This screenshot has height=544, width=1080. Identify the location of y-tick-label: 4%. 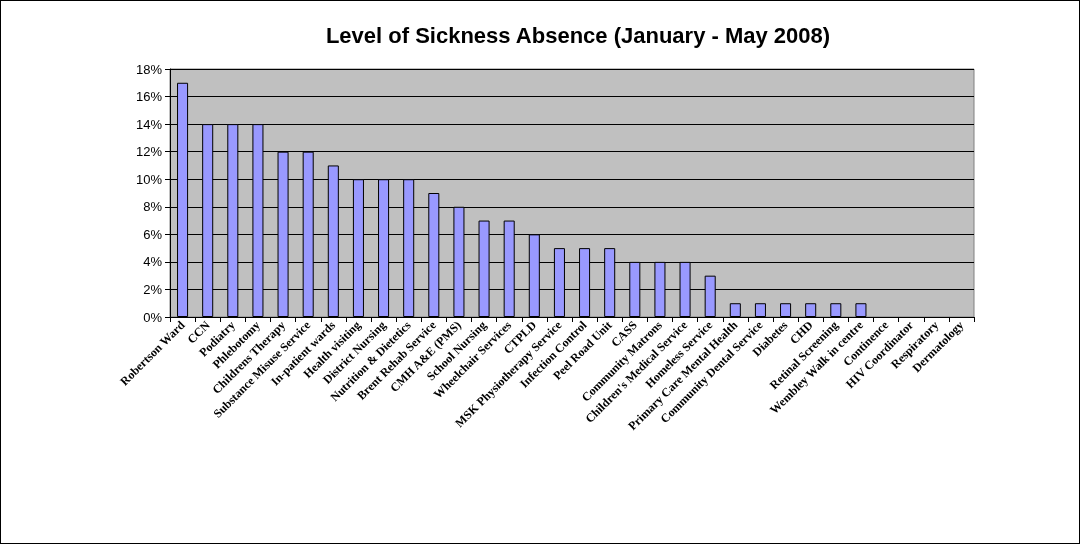
(153, 262).